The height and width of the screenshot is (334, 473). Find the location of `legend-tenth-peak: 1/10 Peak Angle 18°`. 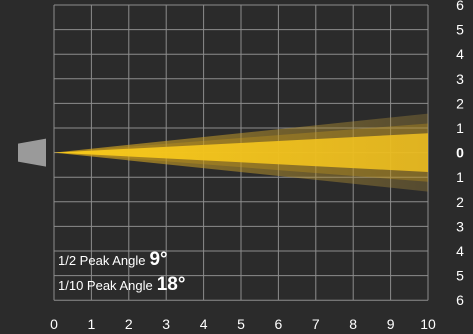

legend-tenth-peak: 1/10 Peak Angle 18° is located at coordinates (121, 285).